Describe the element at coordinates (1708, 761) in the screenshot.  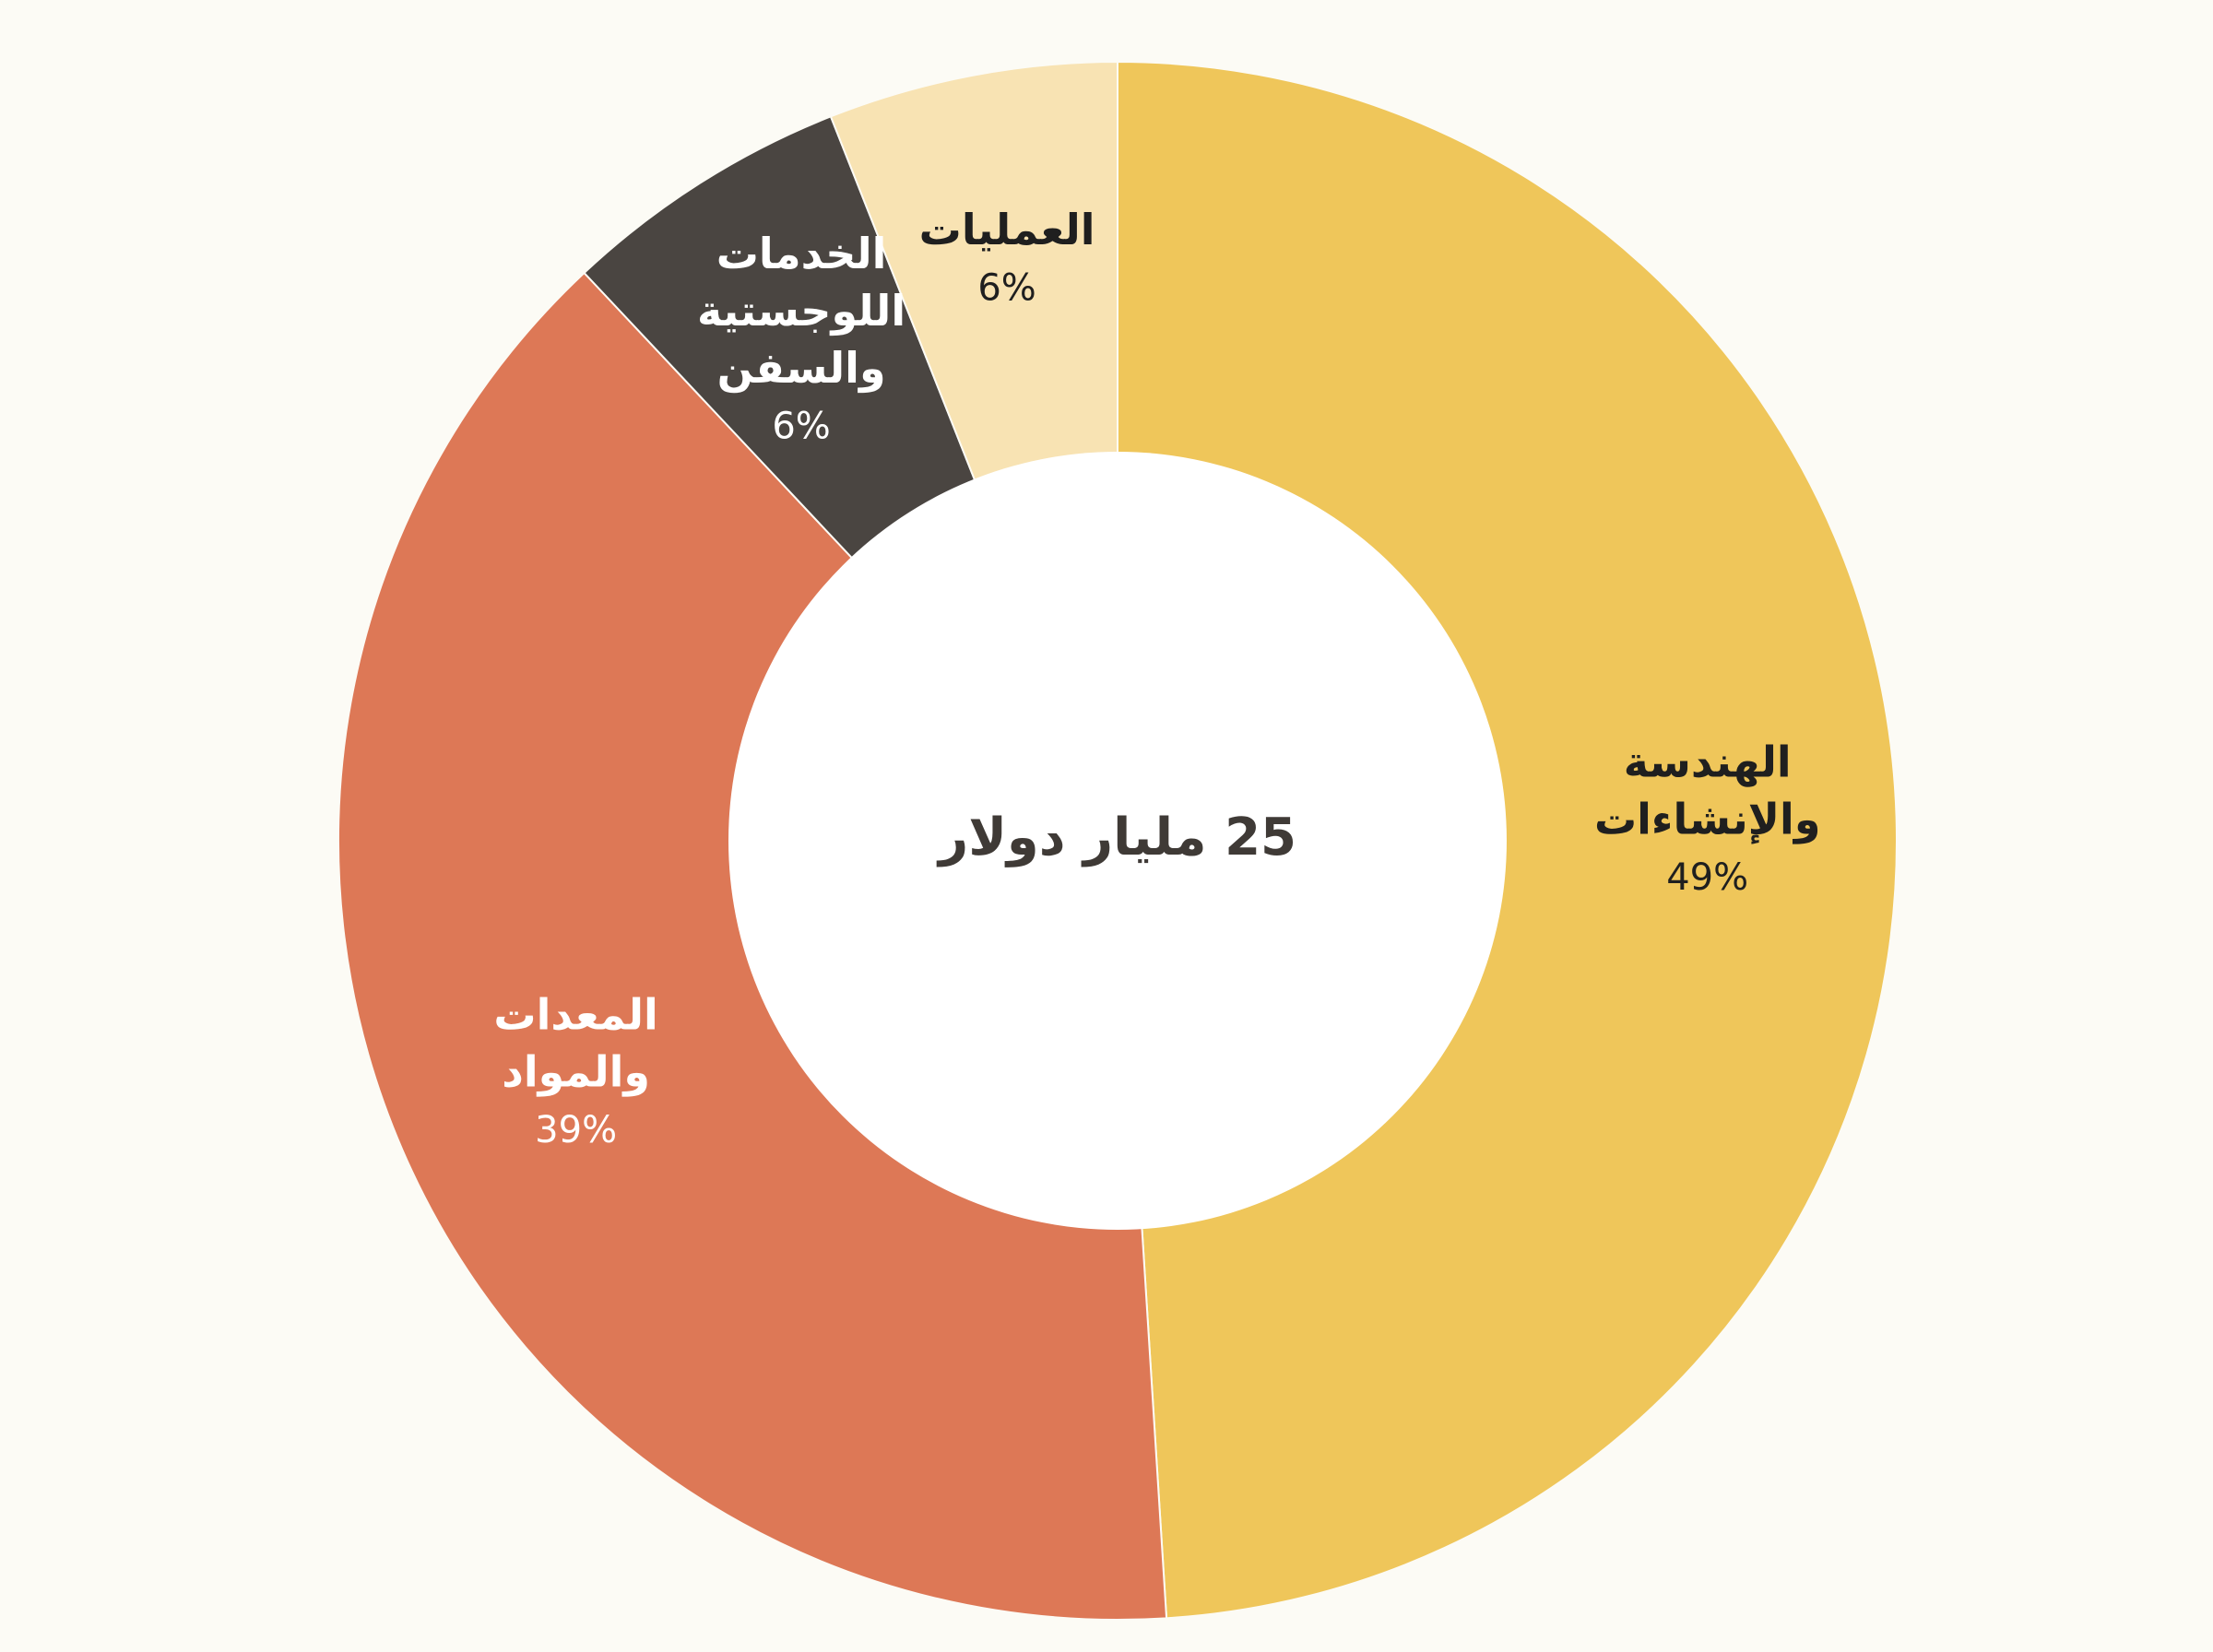
I see `slice-label-line-0-0: الهندسة` at that location.